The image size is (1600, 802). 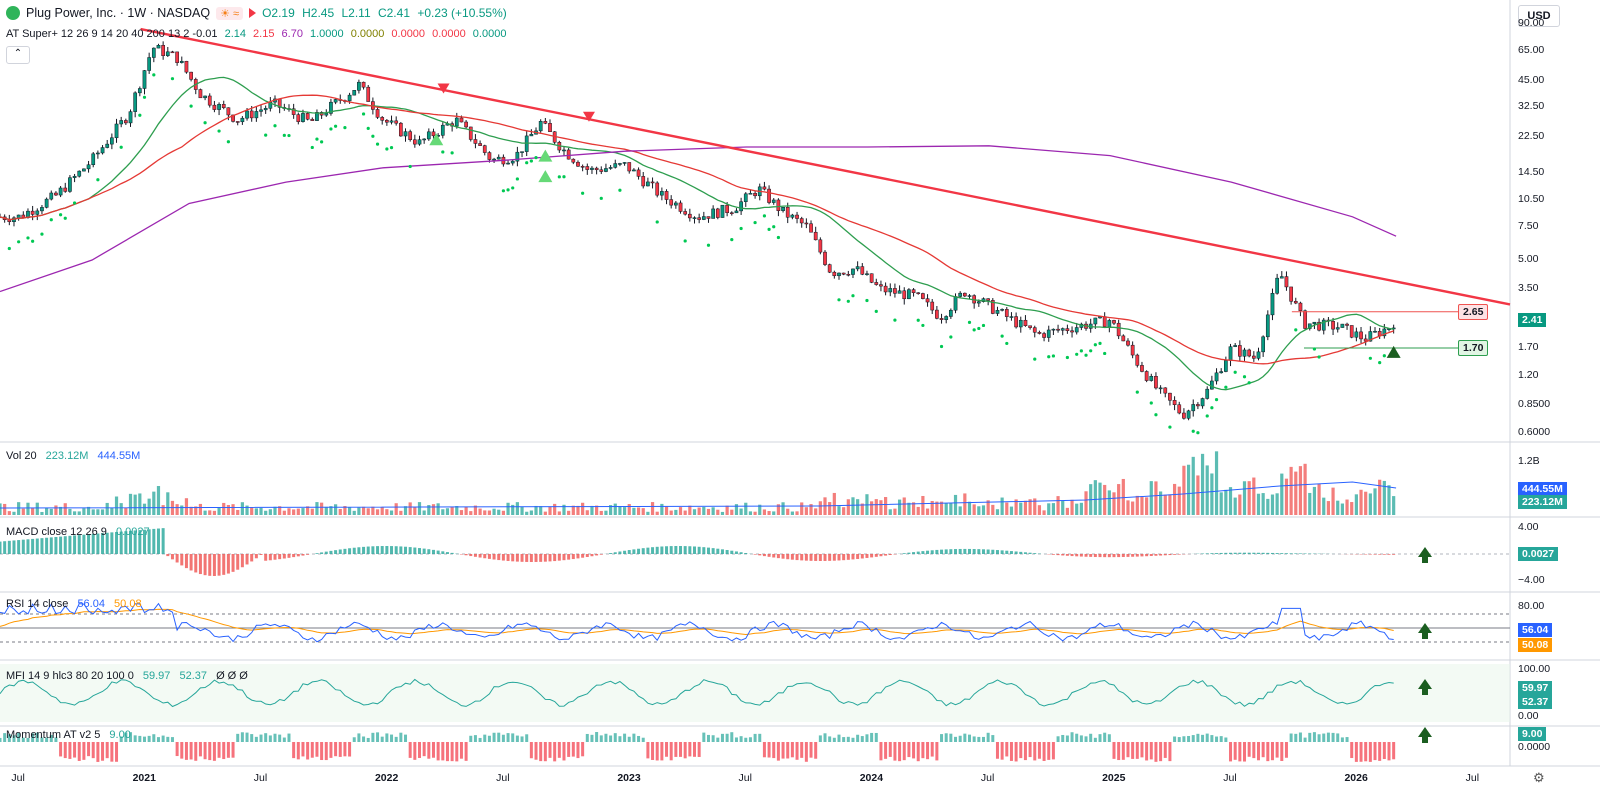 I want to click on price-tick-label: 65.00, so click(x=1531, y=49).